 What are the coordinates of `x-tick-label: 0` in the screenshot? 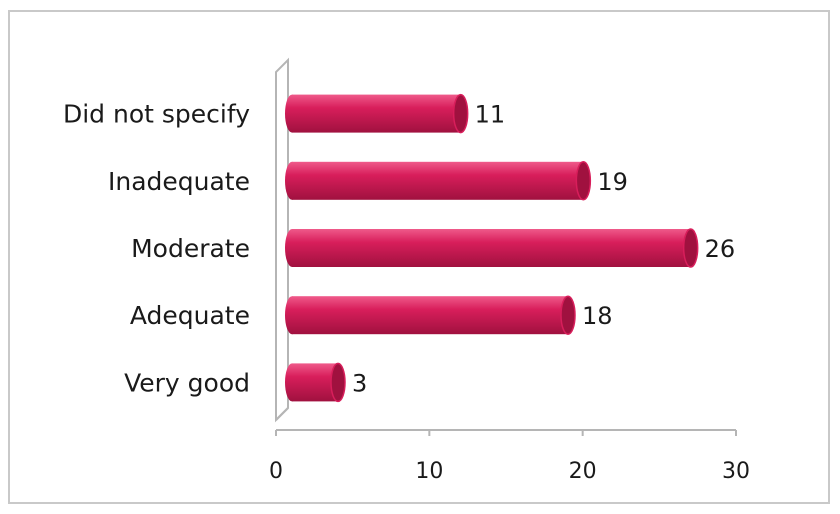 It's located at (276, 471).